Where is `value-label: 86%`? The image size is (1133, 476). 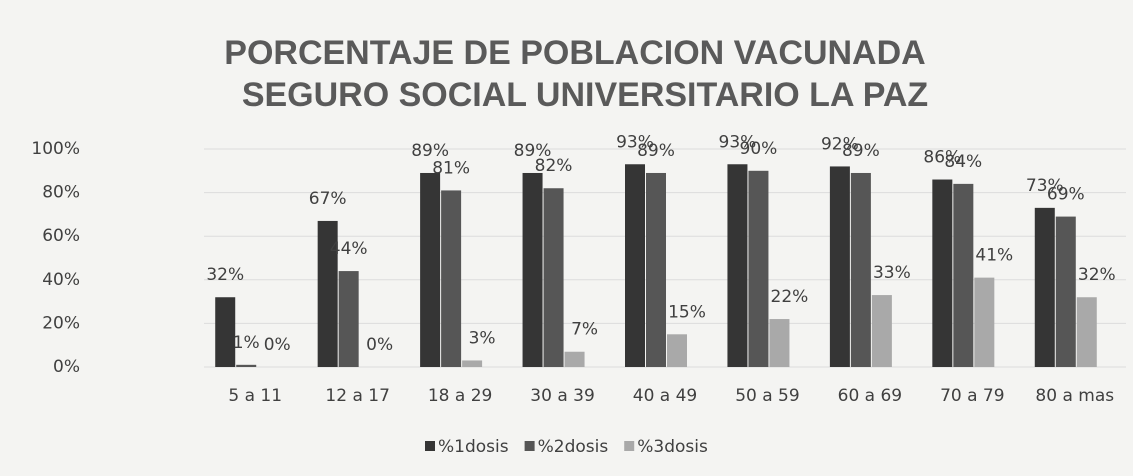 value-label: 86% is located at coordinates (942, 158).